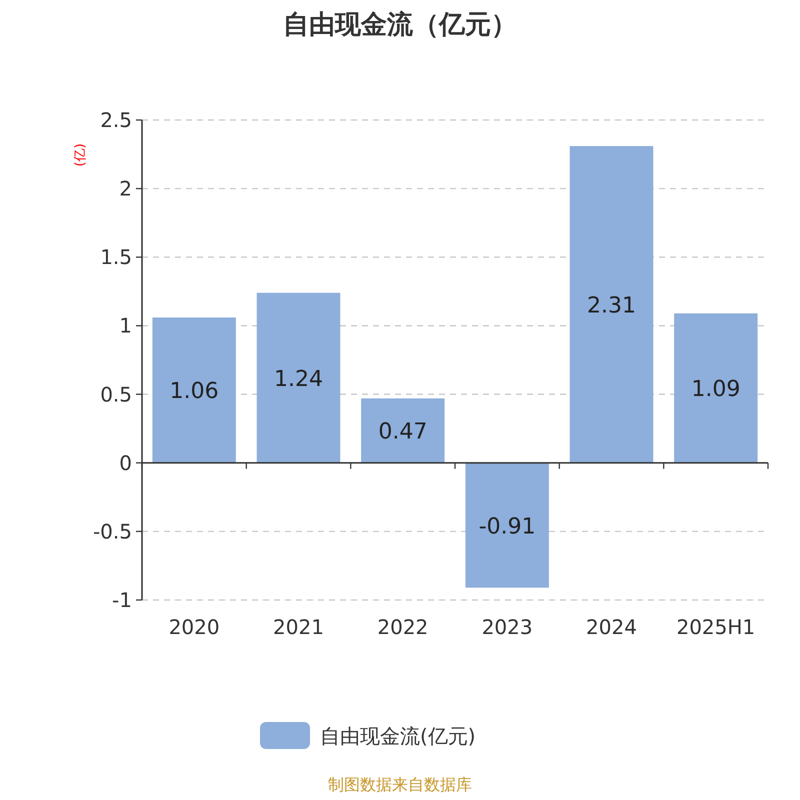 The image size is (800, 800). Describe the element at coordinates (116, 394) in the screenshot. I see `y-tick-label: 0.5` at that location.